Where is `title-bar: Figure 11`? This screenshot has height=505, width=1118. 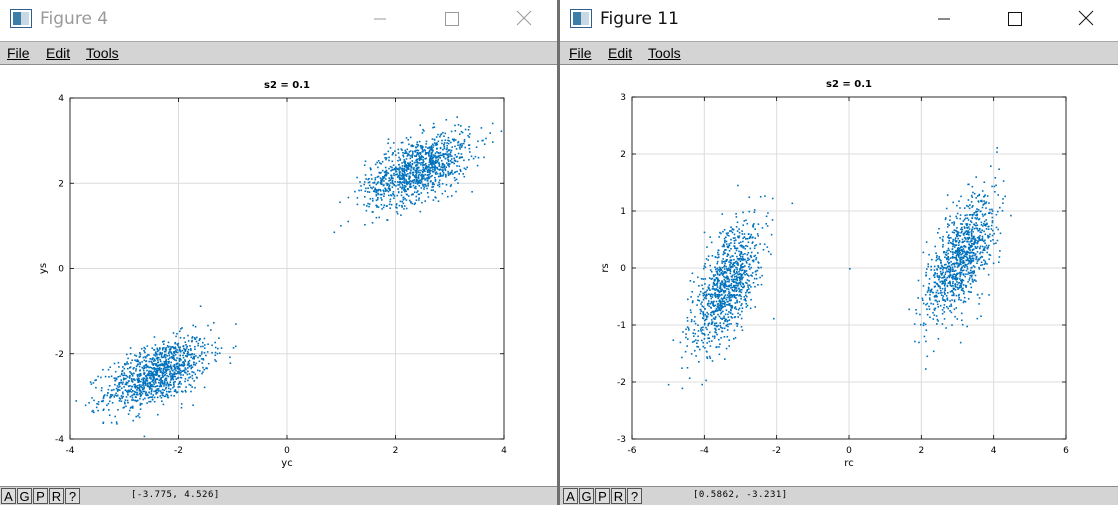
title-bar: Figure 11 is located at coordinates (839, 20).